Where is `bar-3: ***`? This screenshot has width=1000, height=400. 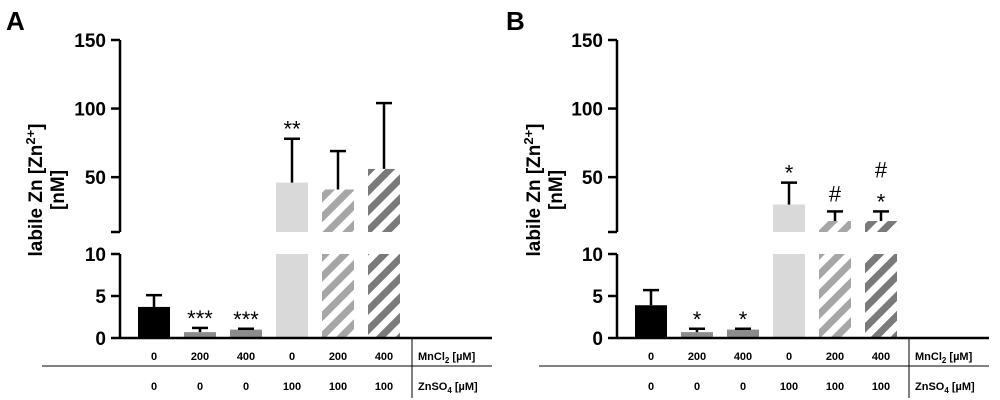
bar-3: *** is located at coordinates (246, 322).